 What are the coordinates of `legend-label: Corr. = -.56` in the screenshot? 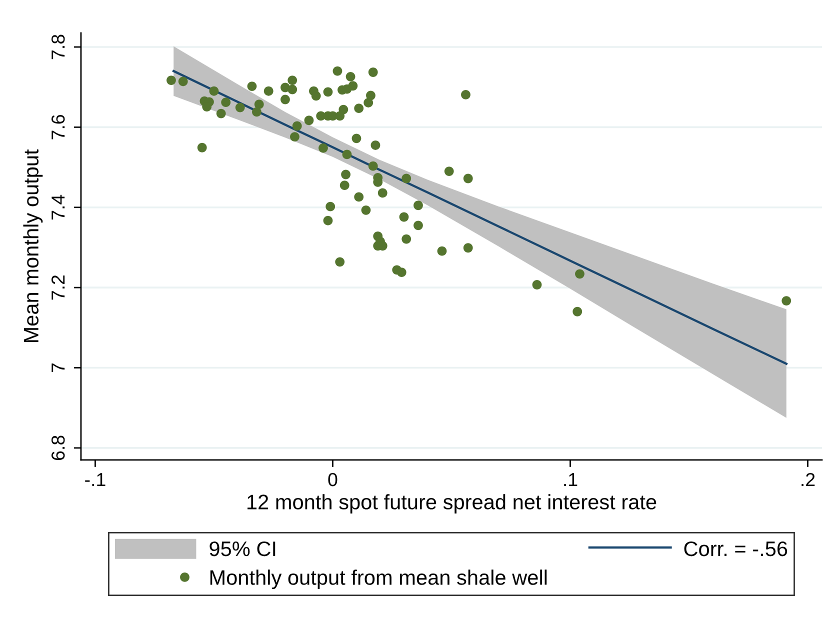 It's located at (736, 548).